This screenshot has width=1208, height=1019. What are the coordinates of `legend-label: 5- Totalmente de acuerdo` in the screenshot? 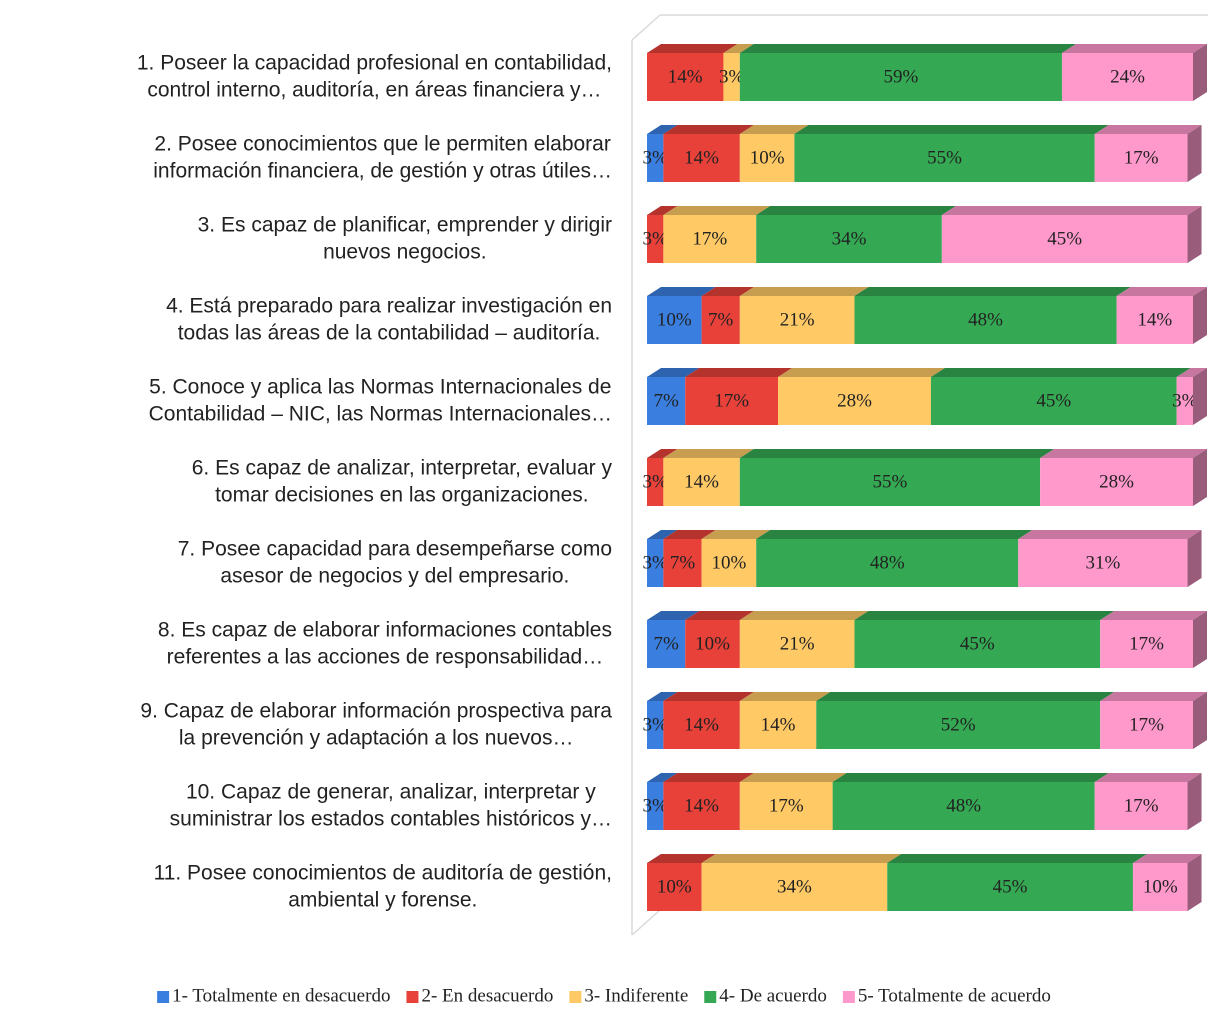 It's located at (954, 995).